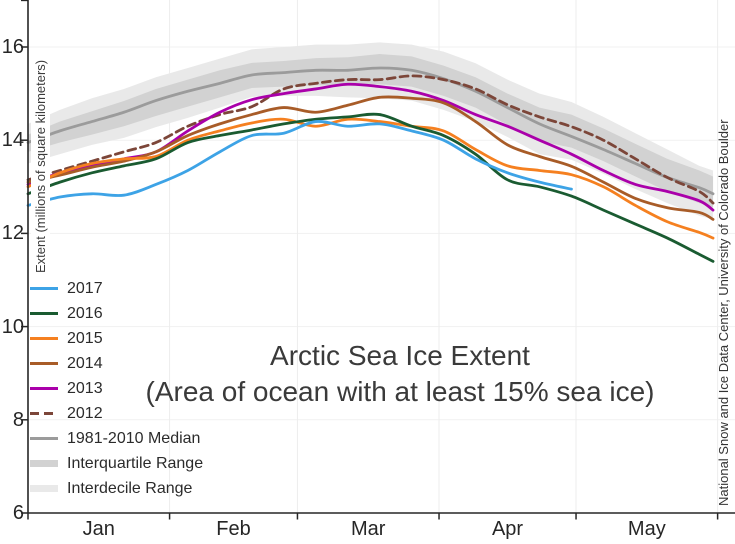 The image size is (735, 544). I want to click on x-tick-label-mar: Mar, so click(368, 529).